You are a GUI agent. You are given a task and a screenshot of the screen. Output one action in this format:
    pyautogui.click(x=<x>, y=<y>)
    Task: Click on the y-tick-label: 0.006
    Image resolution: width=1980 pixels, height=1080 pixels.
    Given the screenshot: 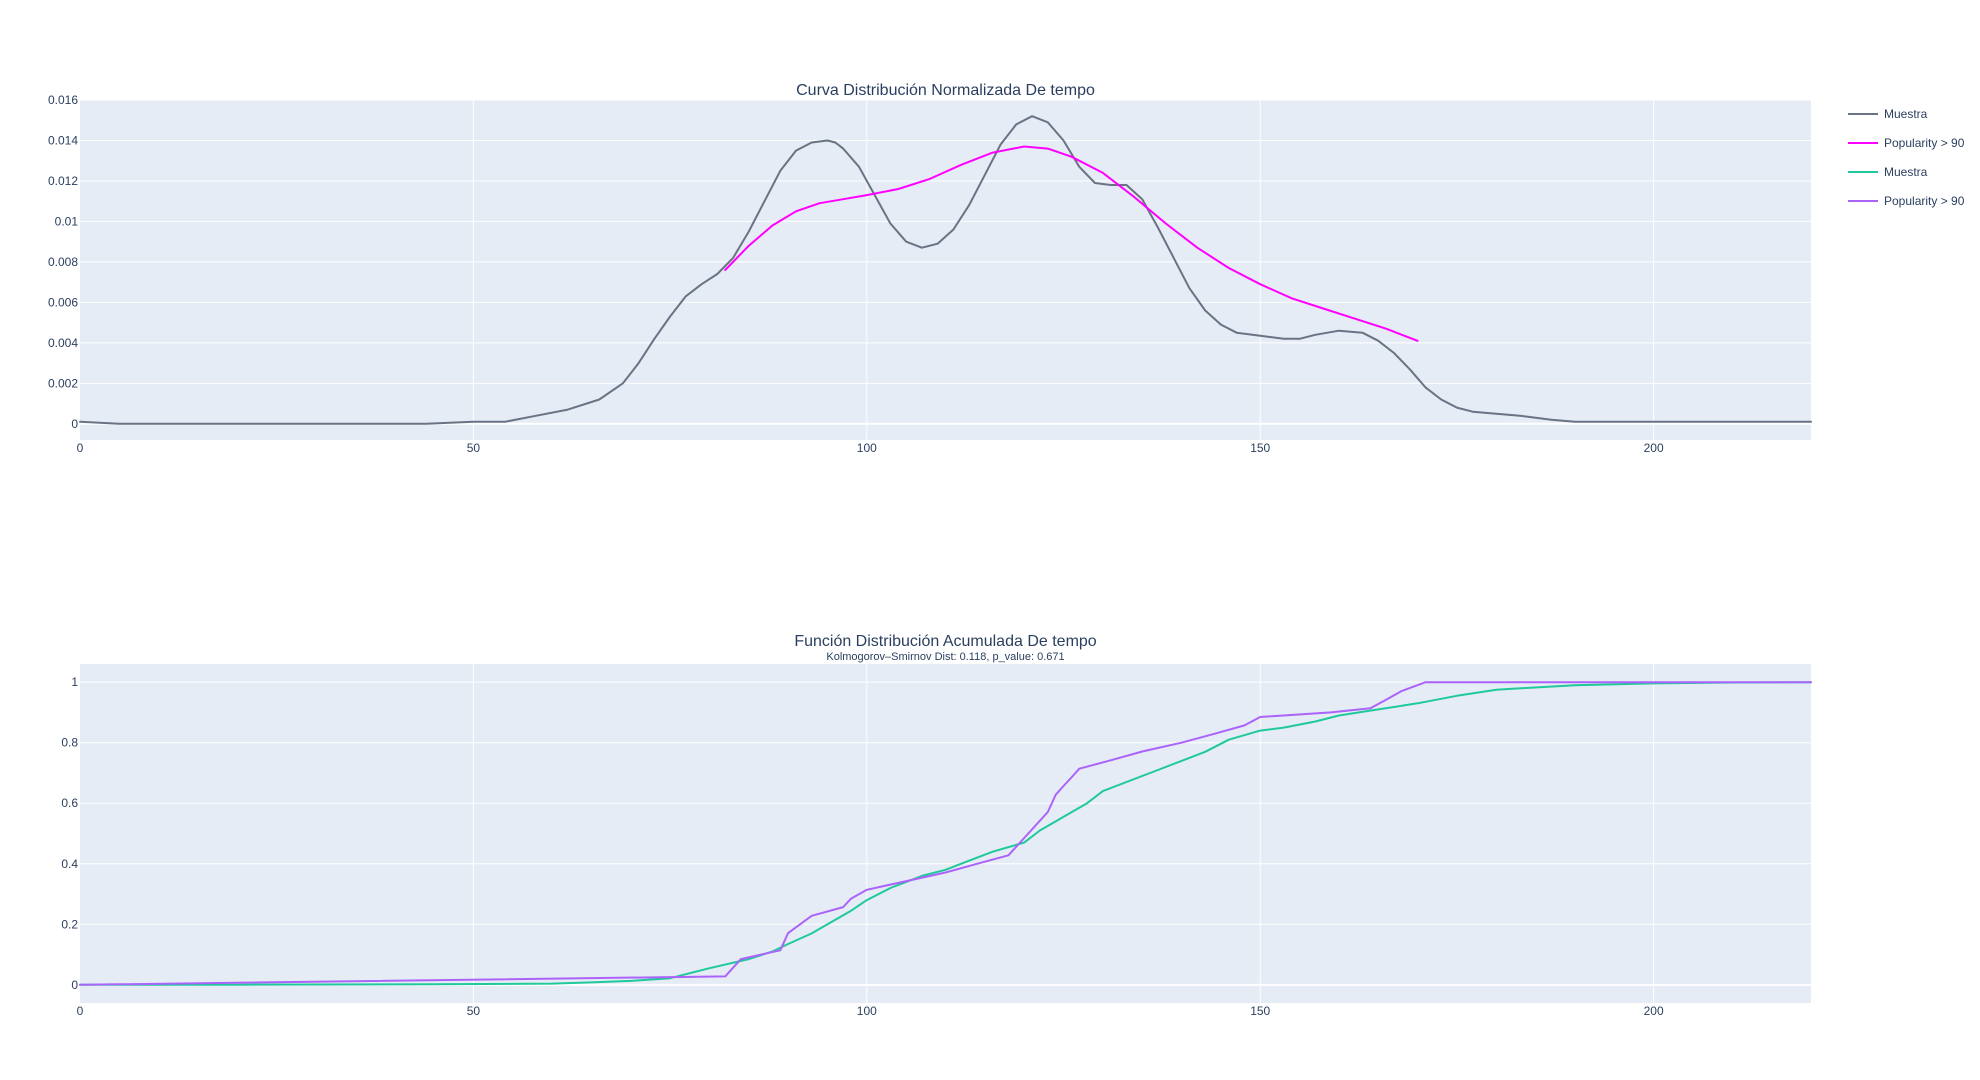 What is the action you would take?
    pyautogui.click(x=63, y=302)
    